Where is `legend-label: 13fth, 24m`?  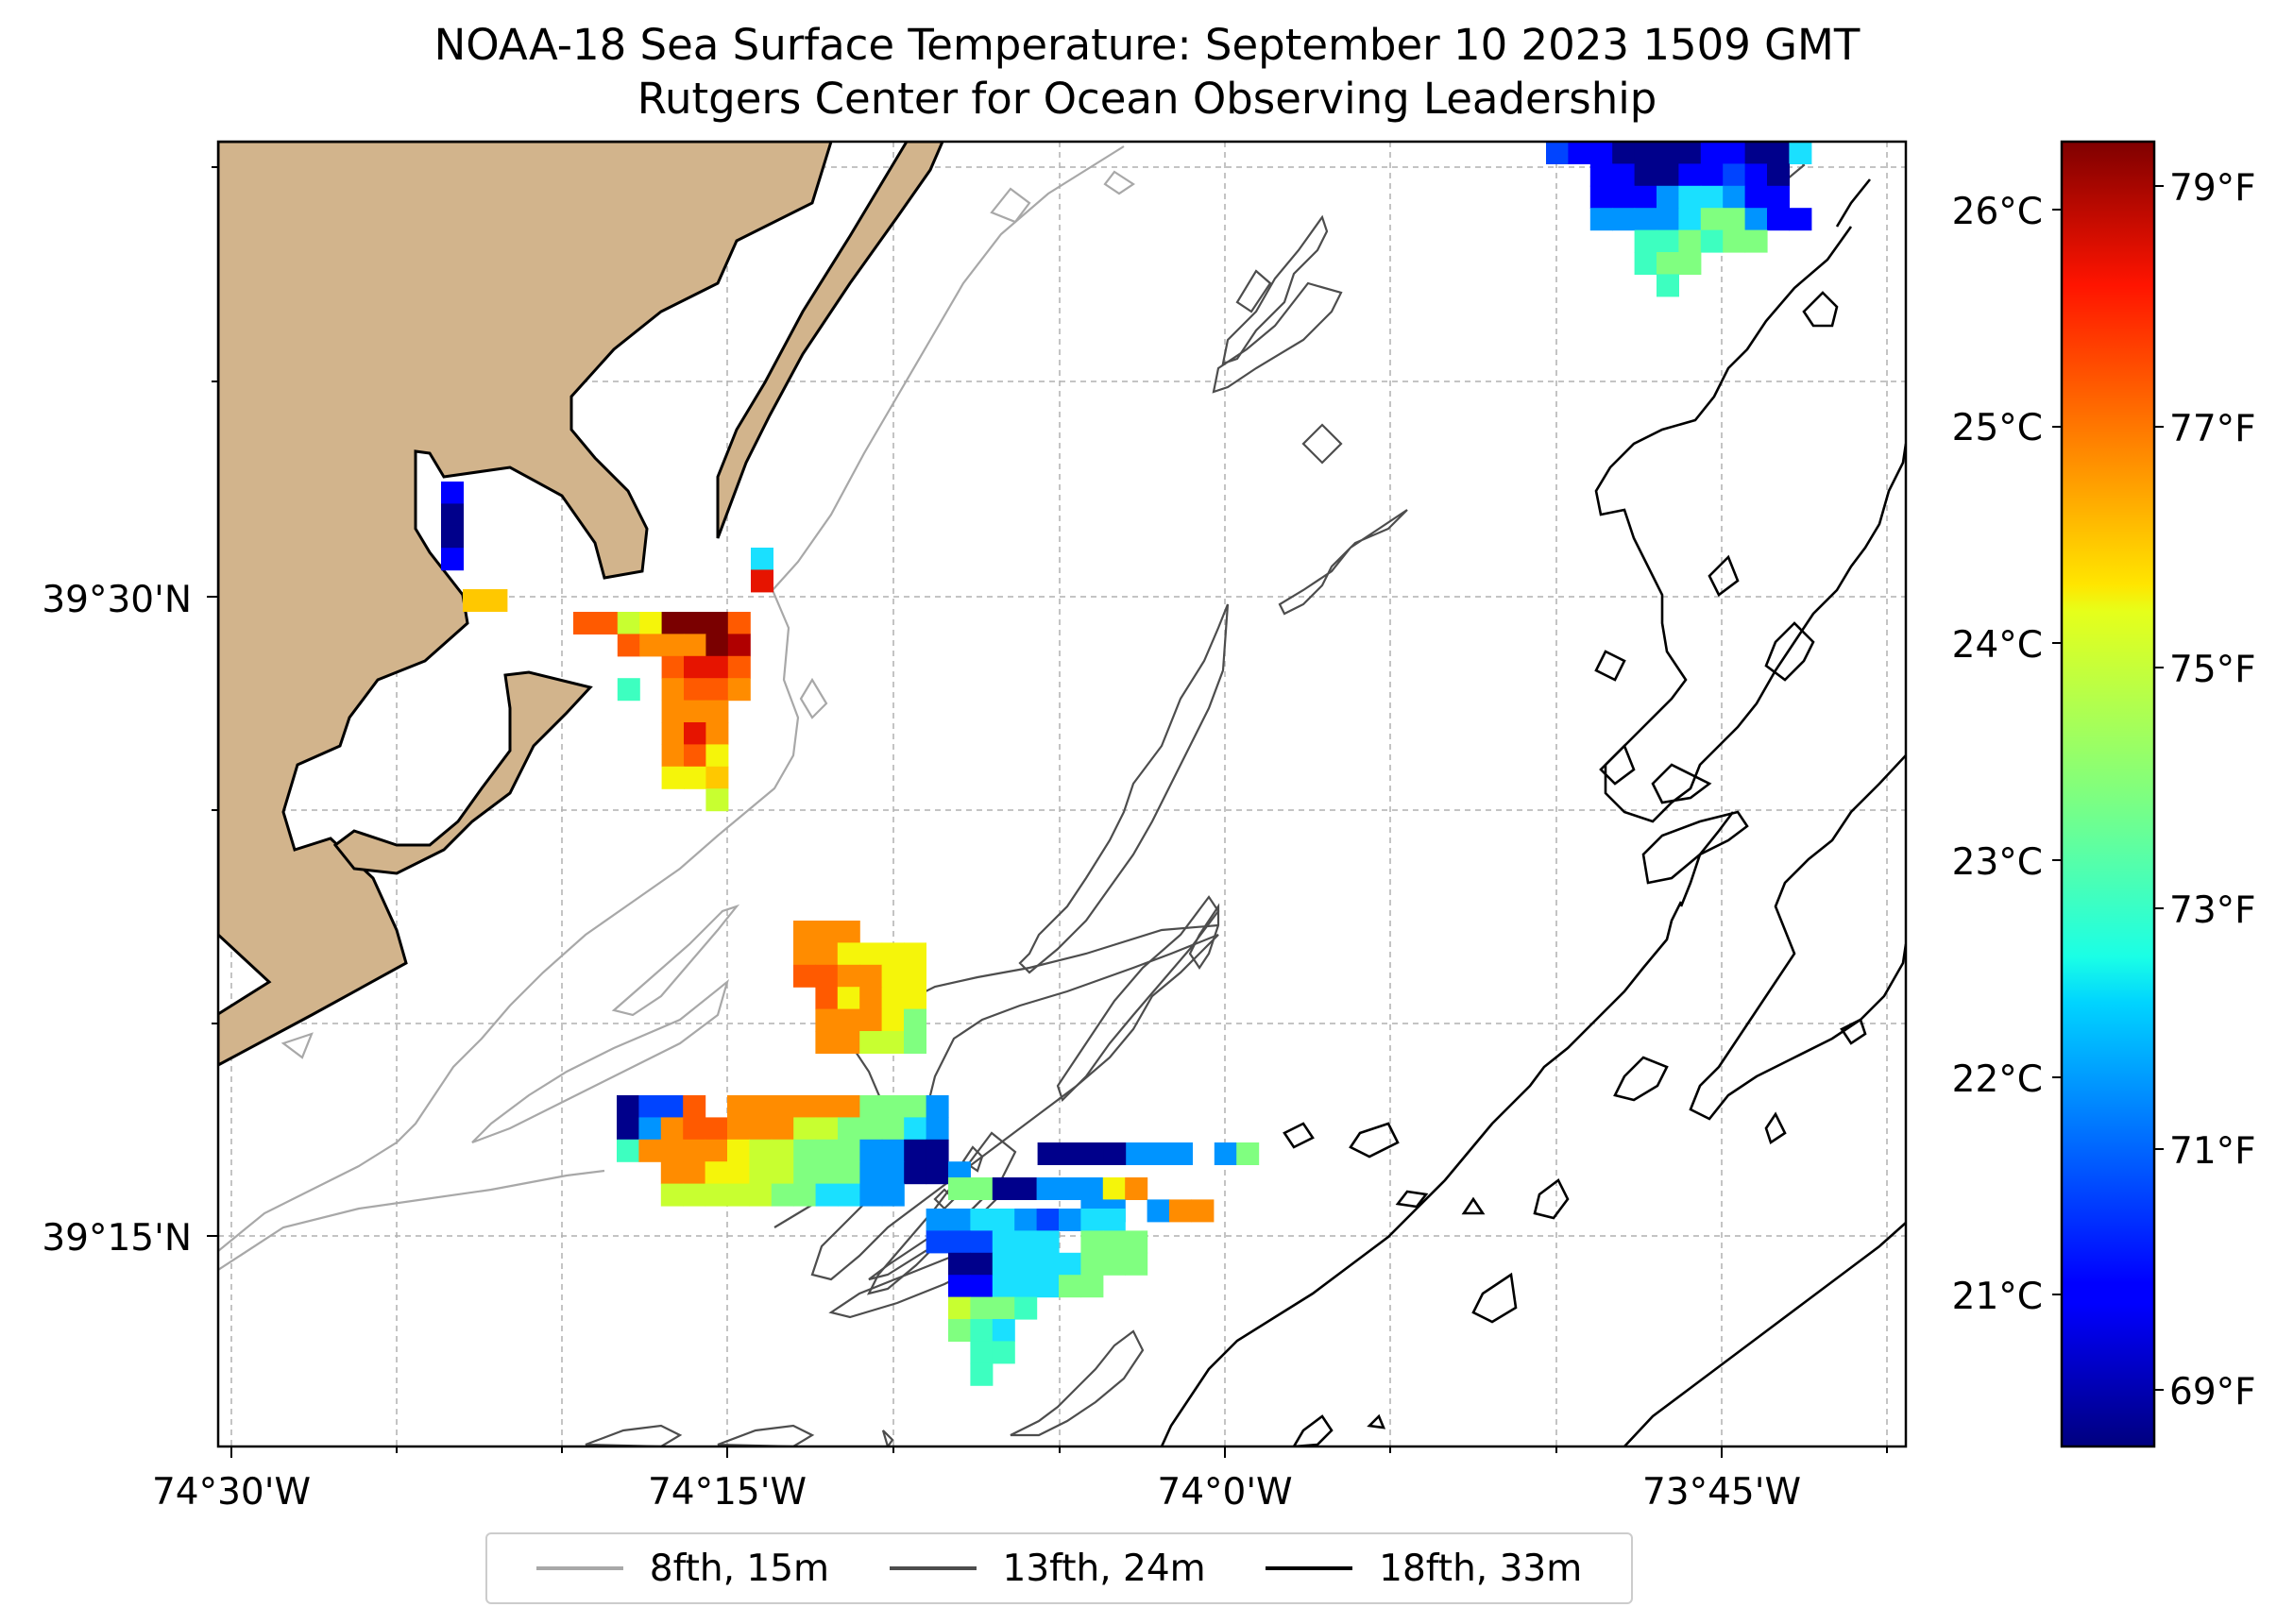
legend-label: 13fth, 24m is located at coordinates (1104, 1568).